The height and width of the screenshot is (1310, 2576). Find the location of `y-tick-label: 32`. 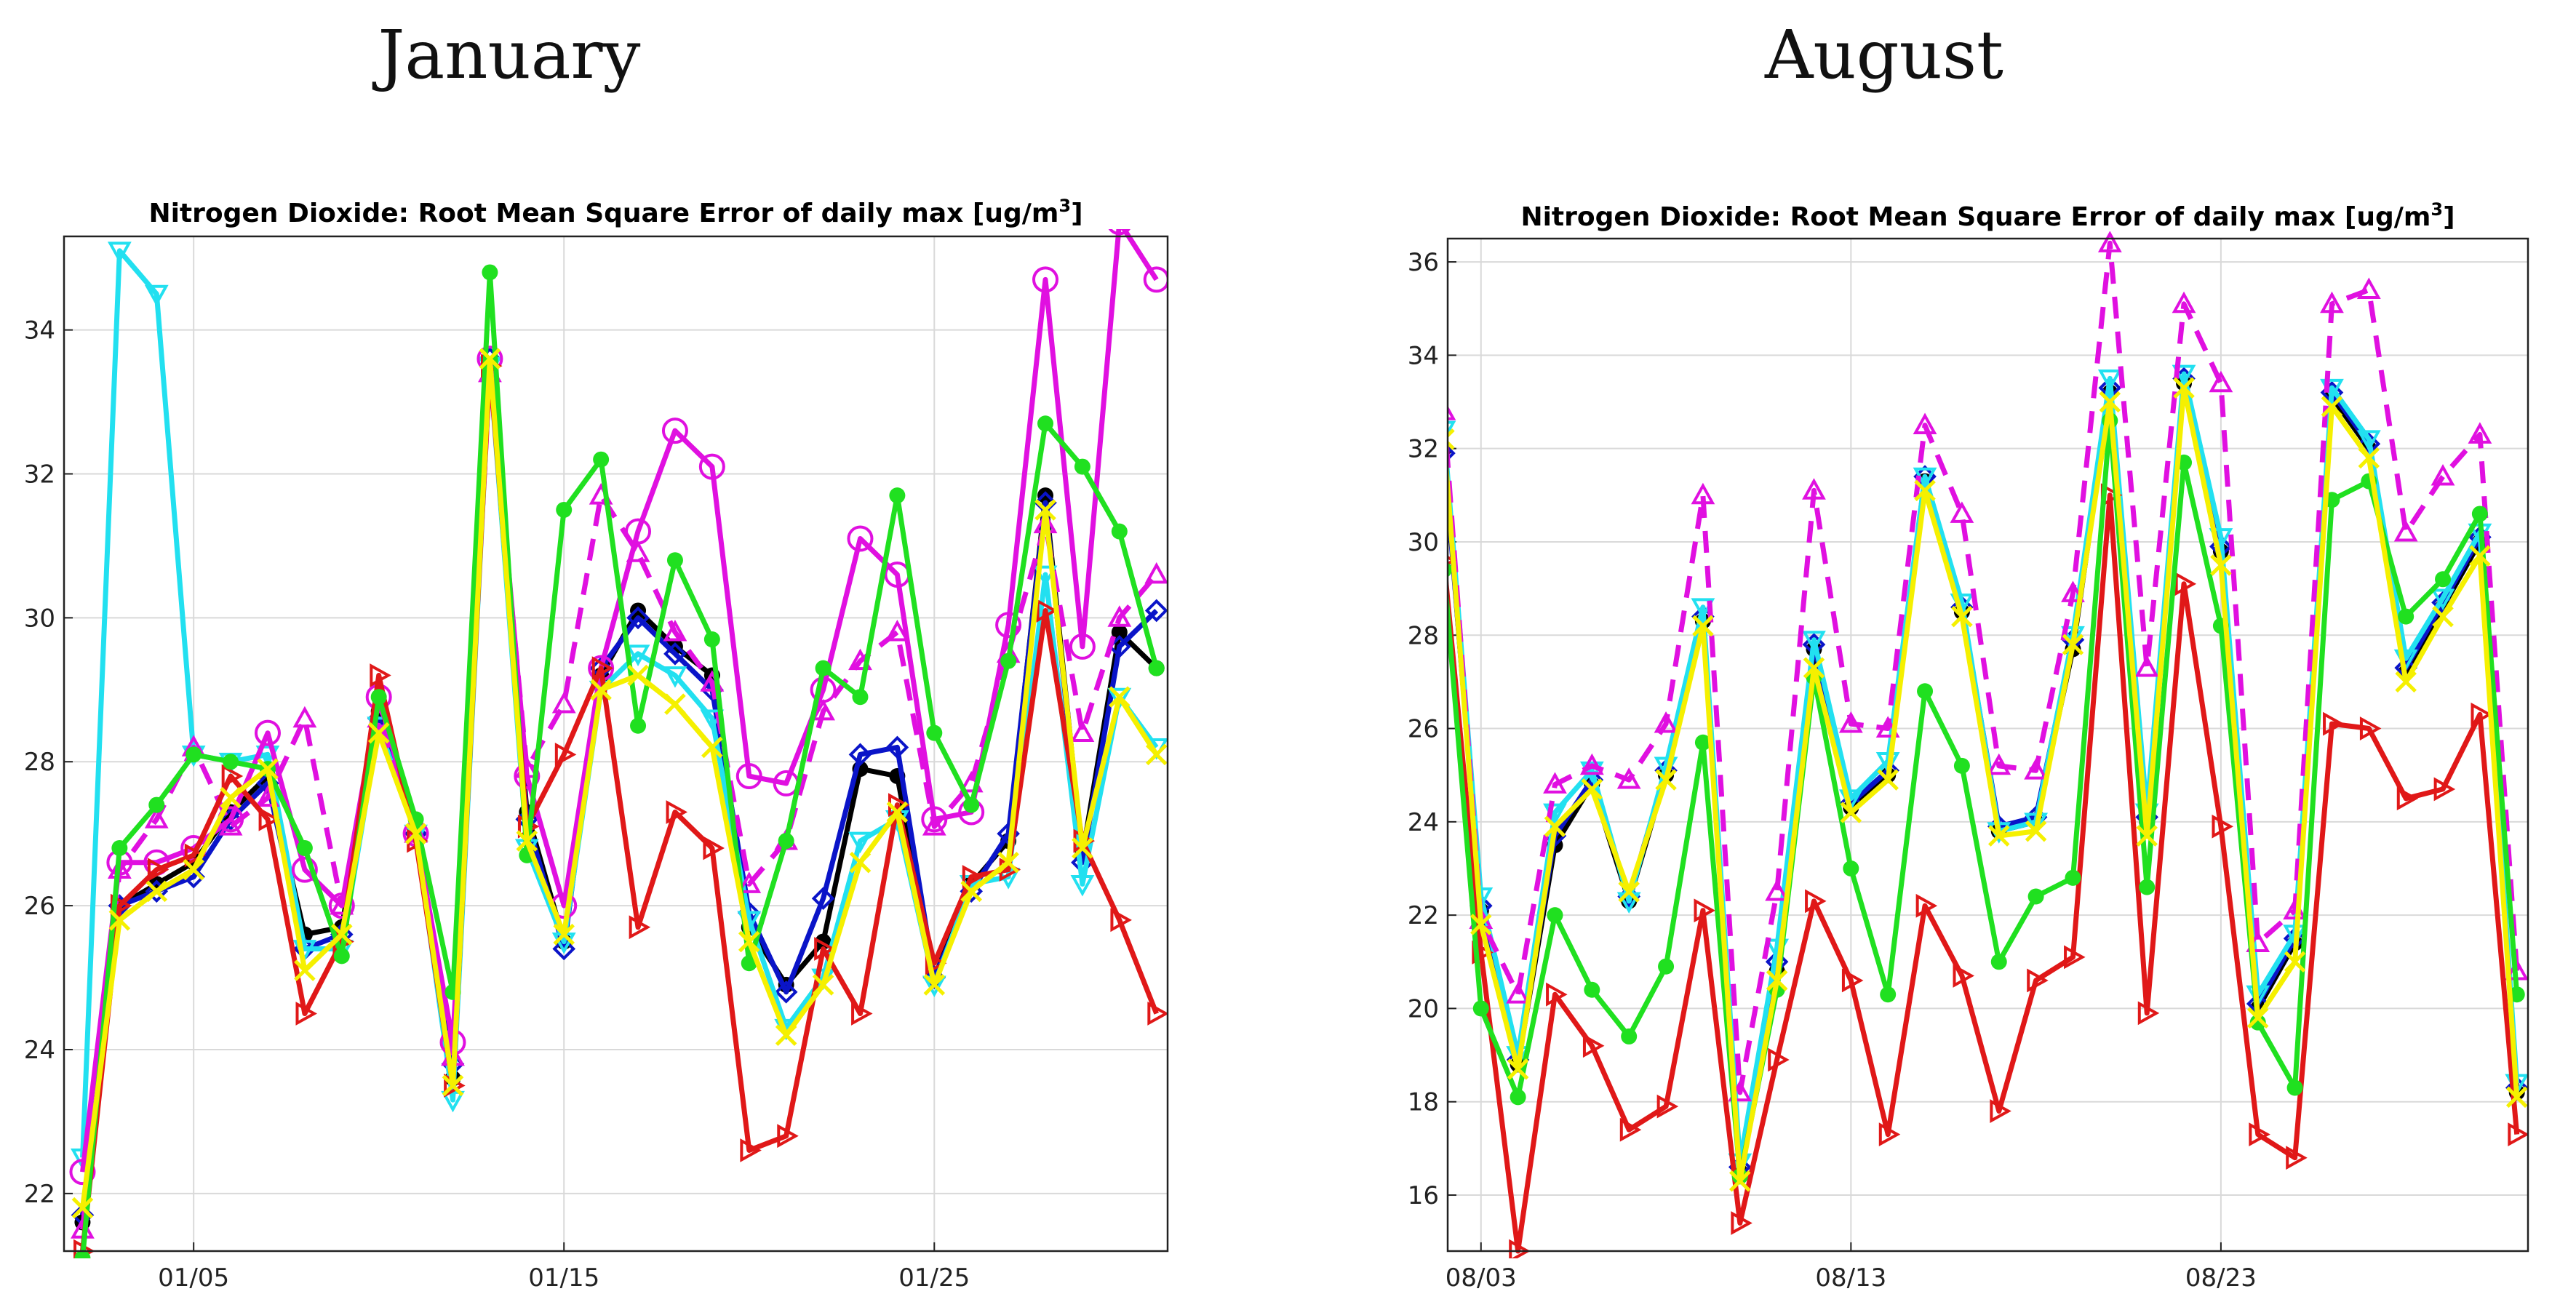

y-tick-label: 32 is located at coordinates (39, 475).